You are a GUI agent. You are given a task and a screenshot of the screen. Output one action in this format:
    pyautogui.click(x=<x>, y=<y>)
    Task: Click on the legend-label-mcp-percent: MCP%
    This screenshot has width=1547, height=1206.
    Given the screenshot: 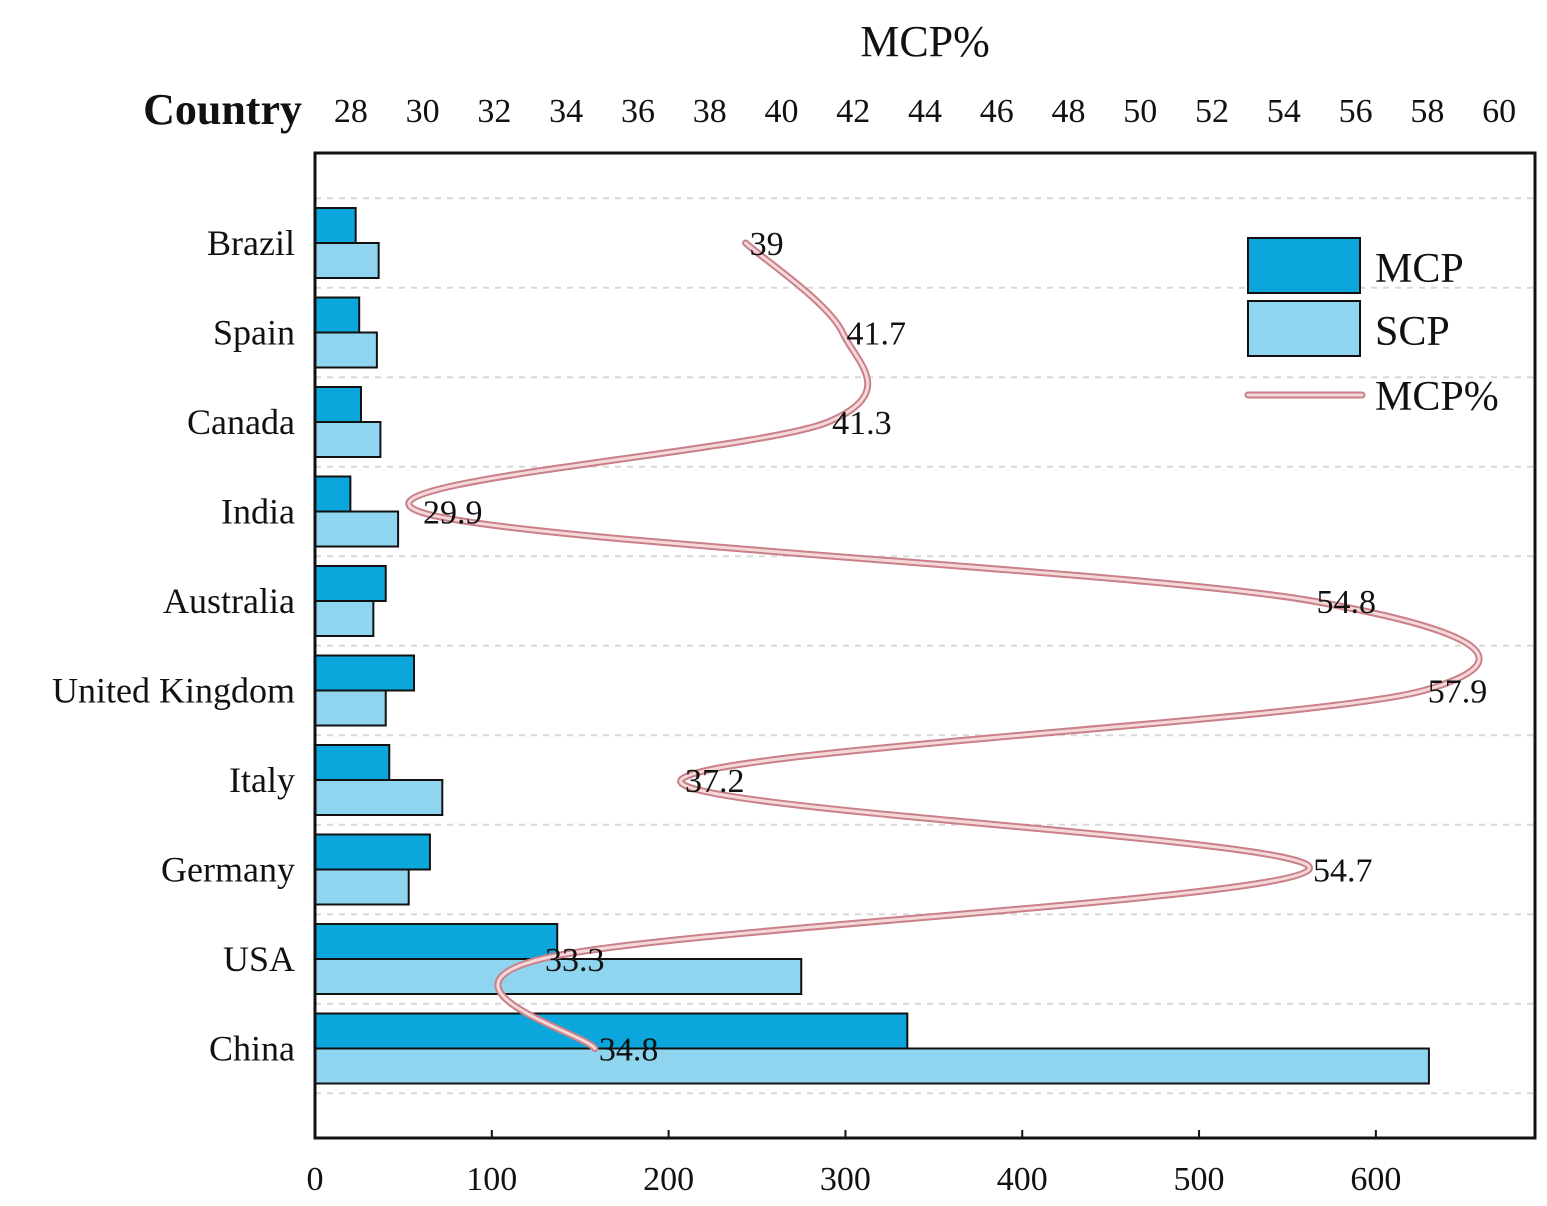 What is the action you would take?
    pyautogui.click(x=1437, y=397)
    